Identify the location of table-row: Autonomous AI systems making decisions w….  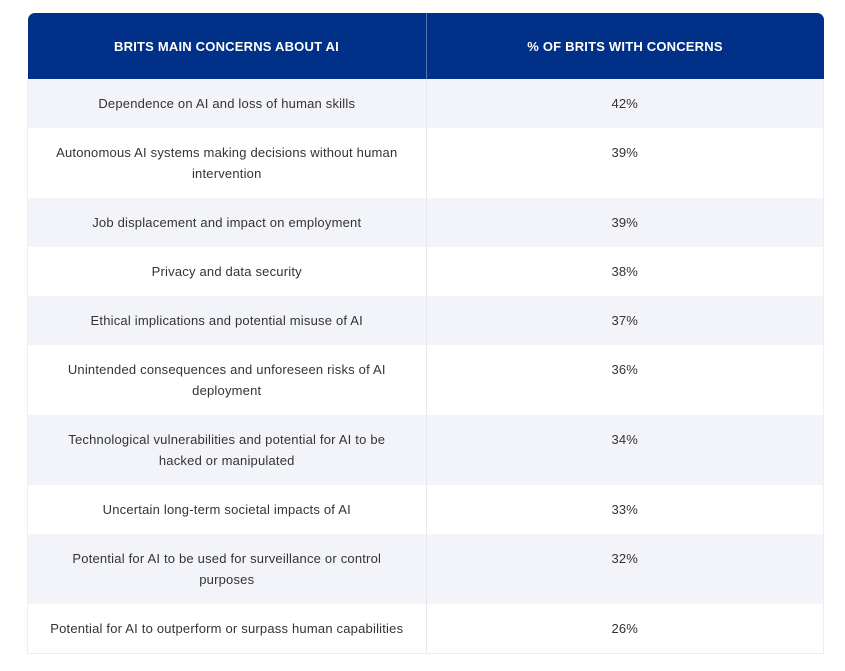
(425, 163).